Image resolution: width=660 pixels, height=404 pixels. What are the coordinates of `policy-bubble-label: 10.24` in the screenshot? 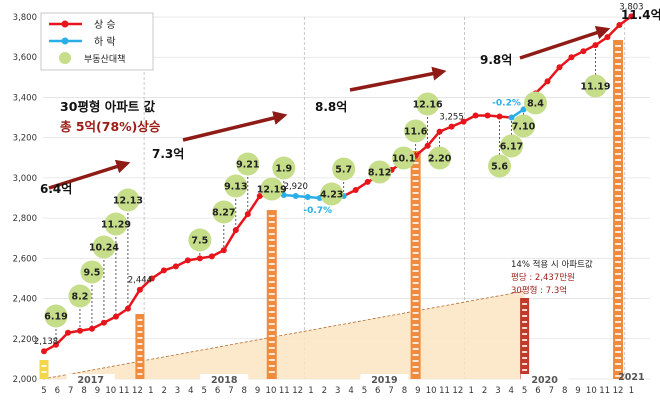 It's located at (104, 248).